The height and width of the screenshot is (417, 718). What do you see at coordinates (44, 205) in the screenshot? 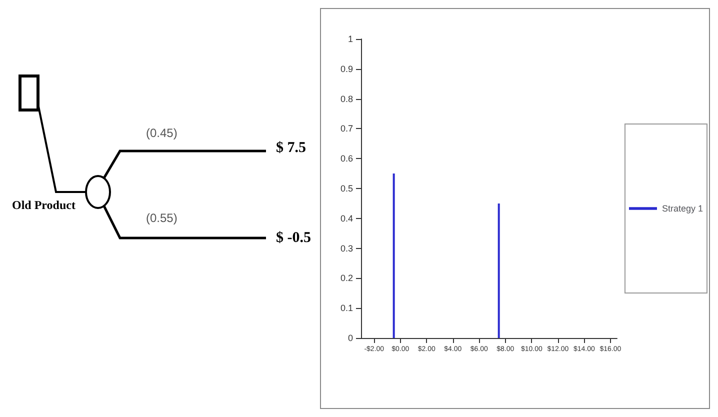
I see `text: Old Product` at bounding box center [44, 205].